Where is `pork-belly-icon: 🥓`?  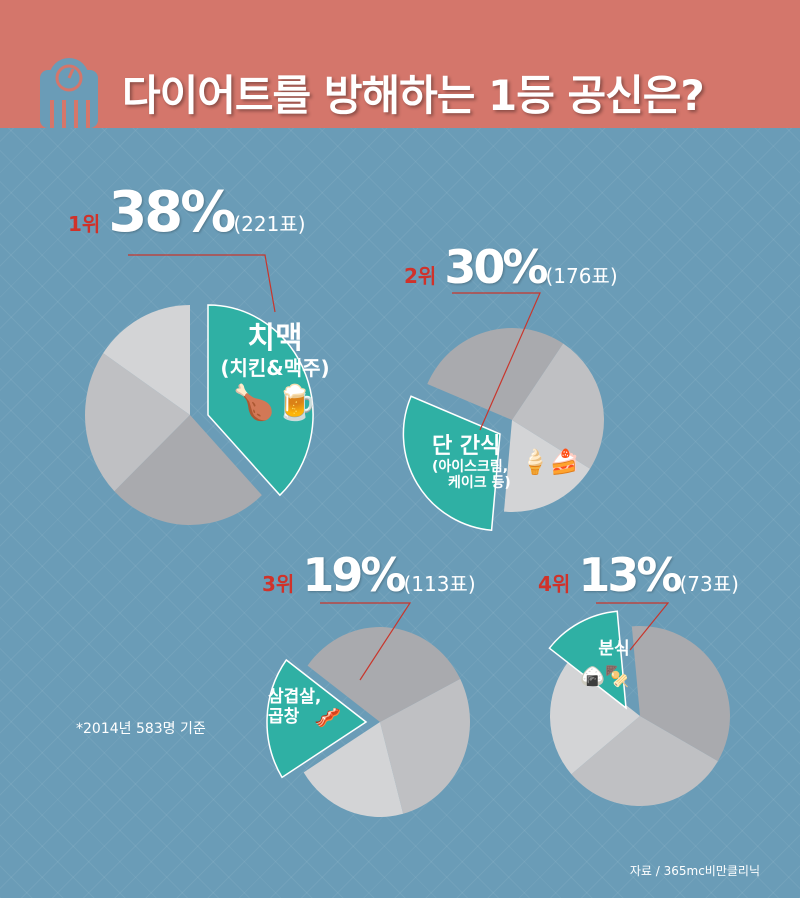 pork-belly-icon: 🥓 is located at coordinates (328, 718).